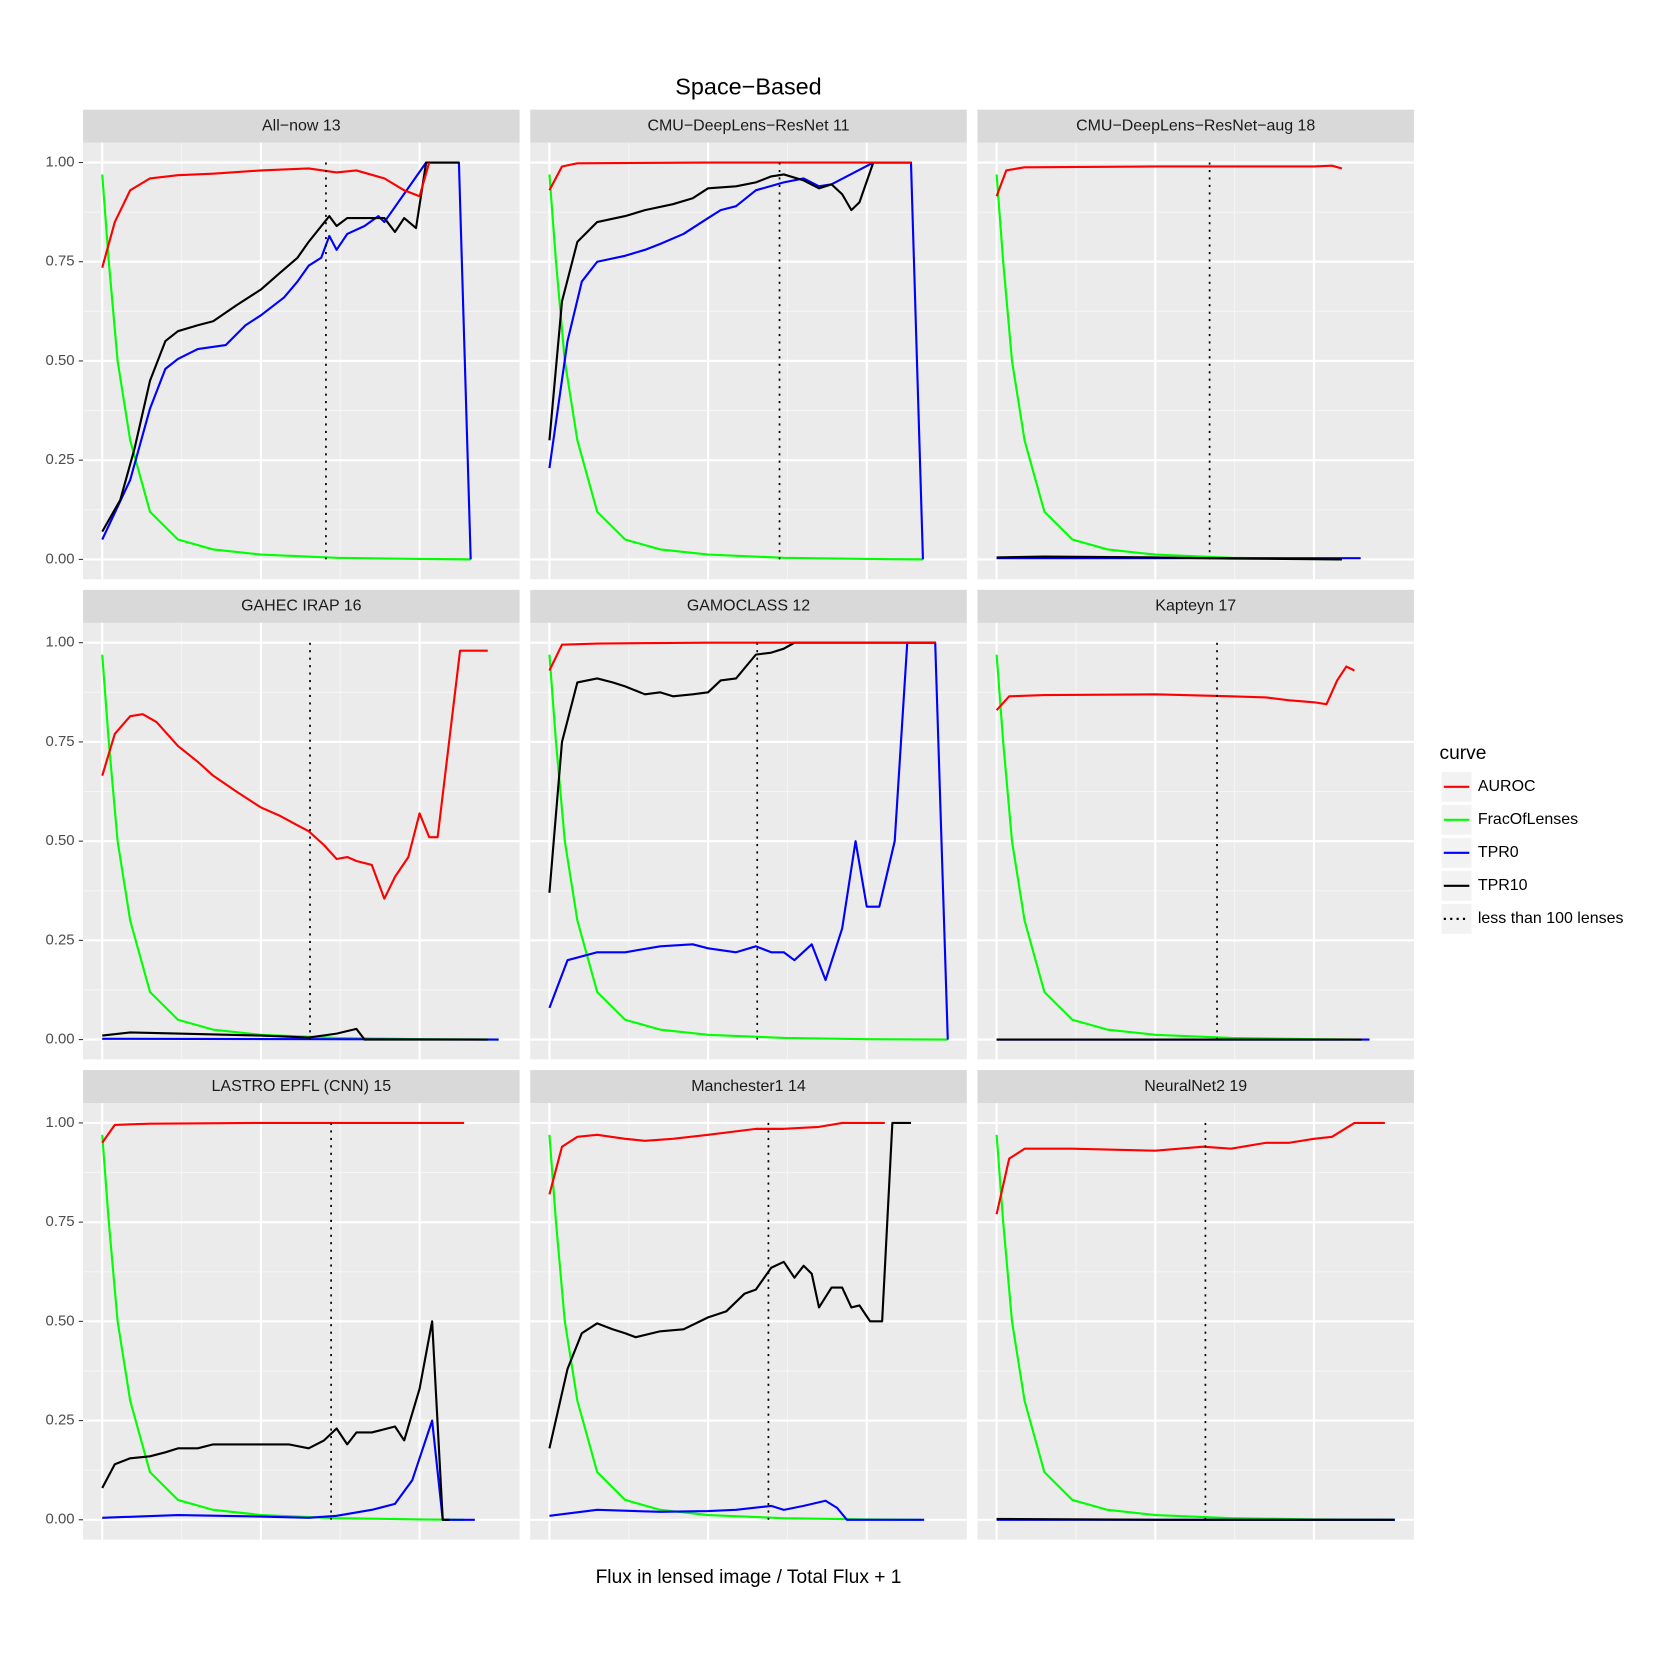  I want to click on x-axis-label: Flux in lensed image / Total Flux + 1, so click(749, 1577).